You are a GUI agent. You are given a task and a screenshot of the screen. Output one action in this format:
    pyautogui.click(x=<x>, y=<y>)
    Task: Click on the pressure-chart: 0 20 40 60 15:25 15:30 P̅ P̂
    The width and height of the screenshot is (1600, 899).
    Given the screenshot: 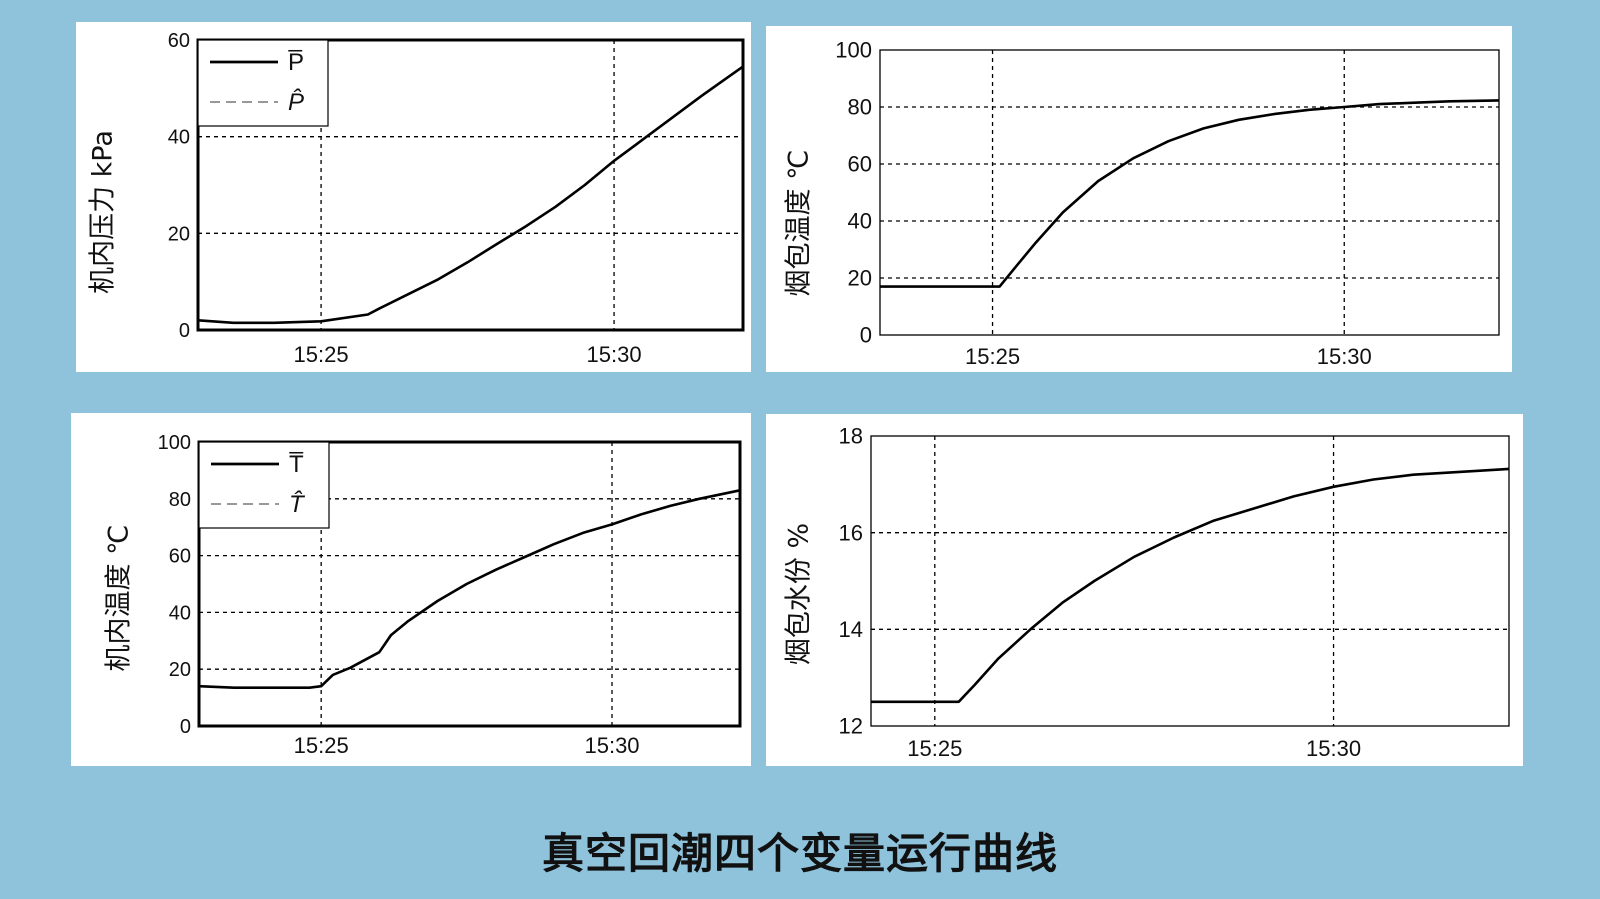 What is the action you would take?
    pyautogui.click(x=456, y=198)
    